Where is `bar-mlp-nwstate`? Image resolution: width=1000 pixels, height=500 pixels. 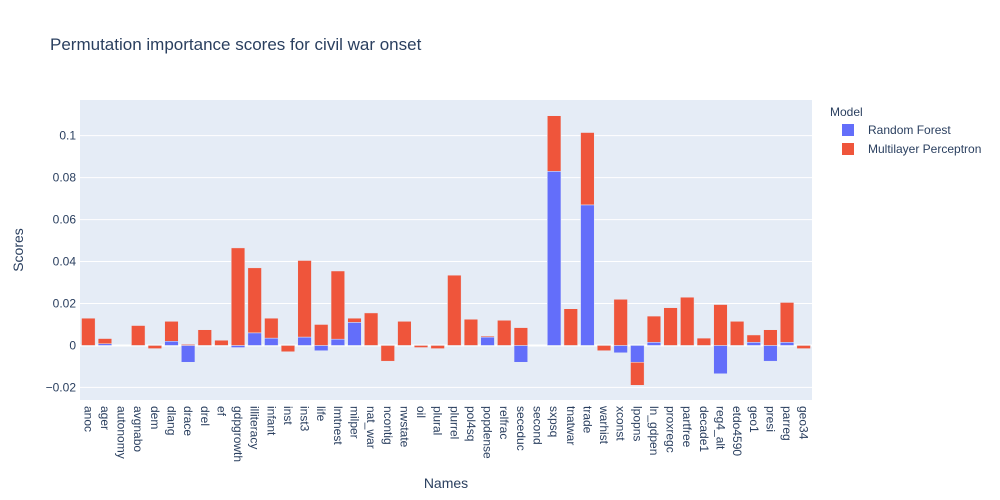
bar-mlp-nwstate is located at coordinates (404, 333).